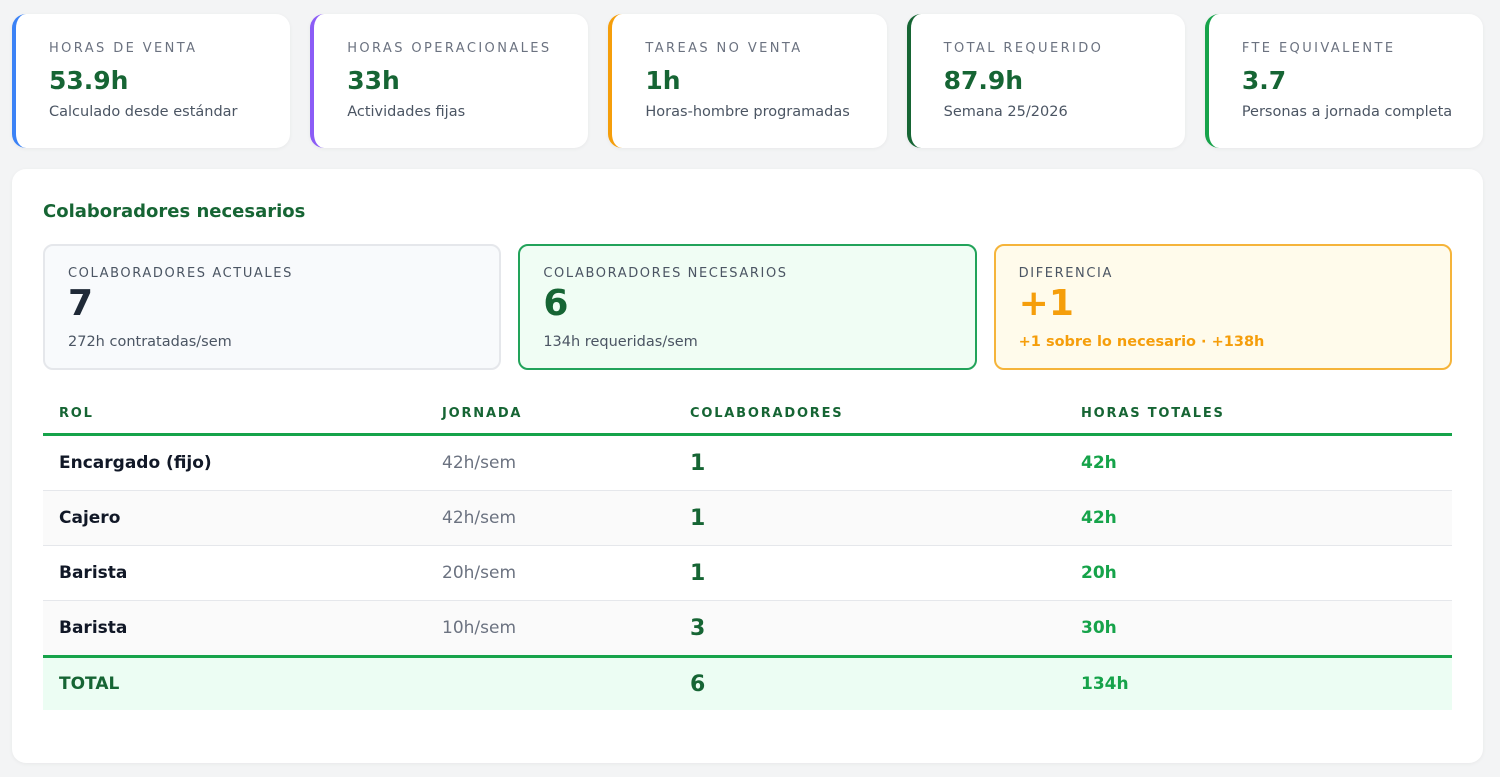  What do you see at coordinates (767, 413) in the screenshot?
I see `header-colaboradores: COLABORADORES` at bounding box center [767, 413].